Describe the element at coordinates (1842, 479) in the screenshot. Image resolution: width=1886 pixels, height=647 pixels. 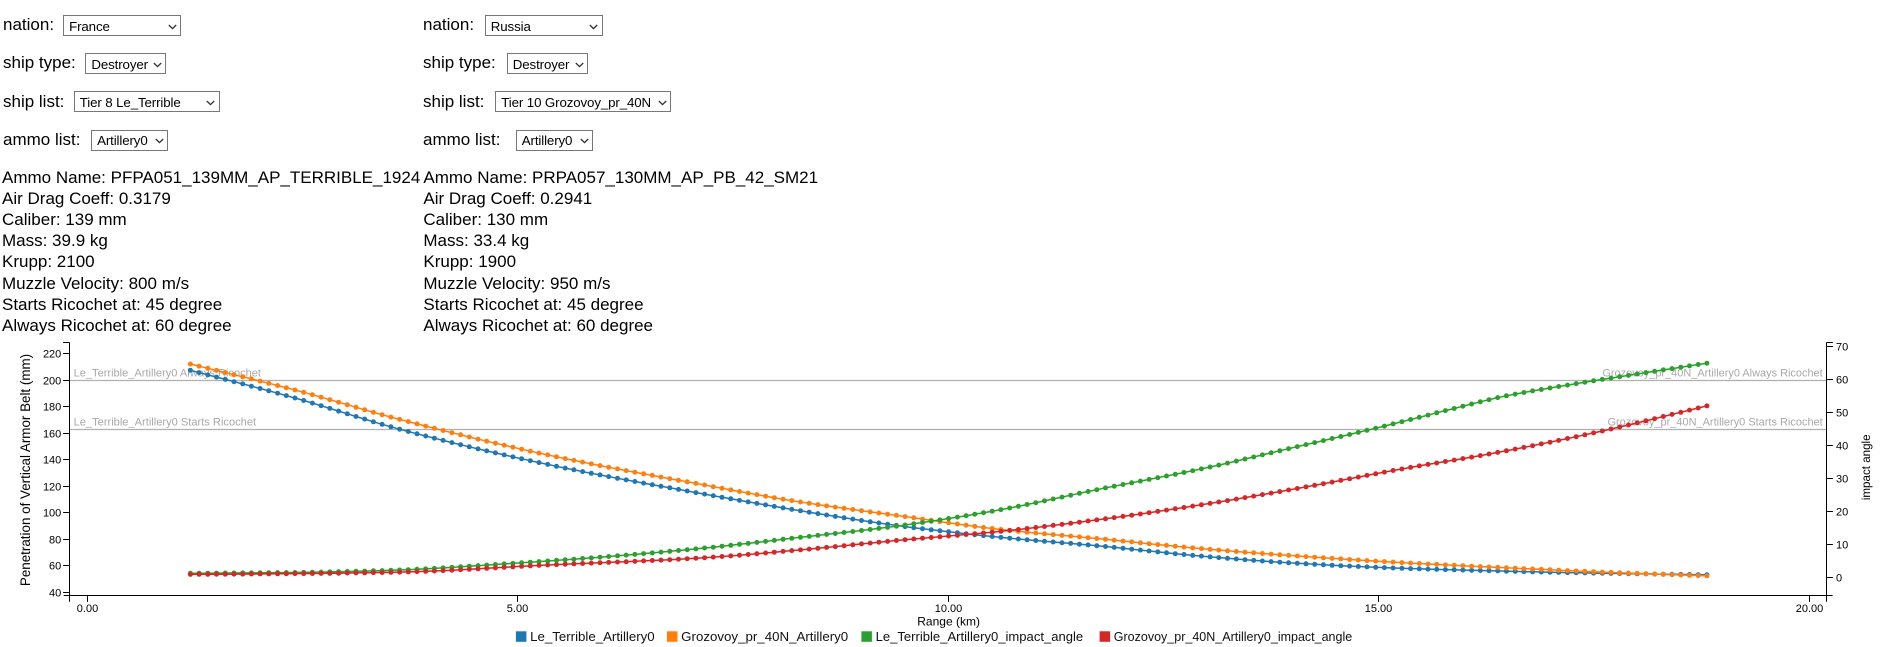
I see `svg-text: 30` at that location.